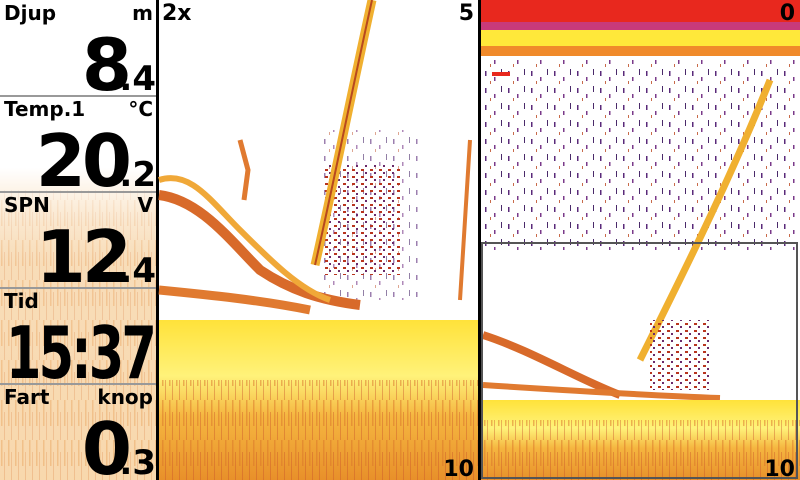 Image resolution: width=800 pixels, height=480 pixels. Describe the element at coordinates (125, 397) in the screenshot. I see `readout-unit: knop` at that location.